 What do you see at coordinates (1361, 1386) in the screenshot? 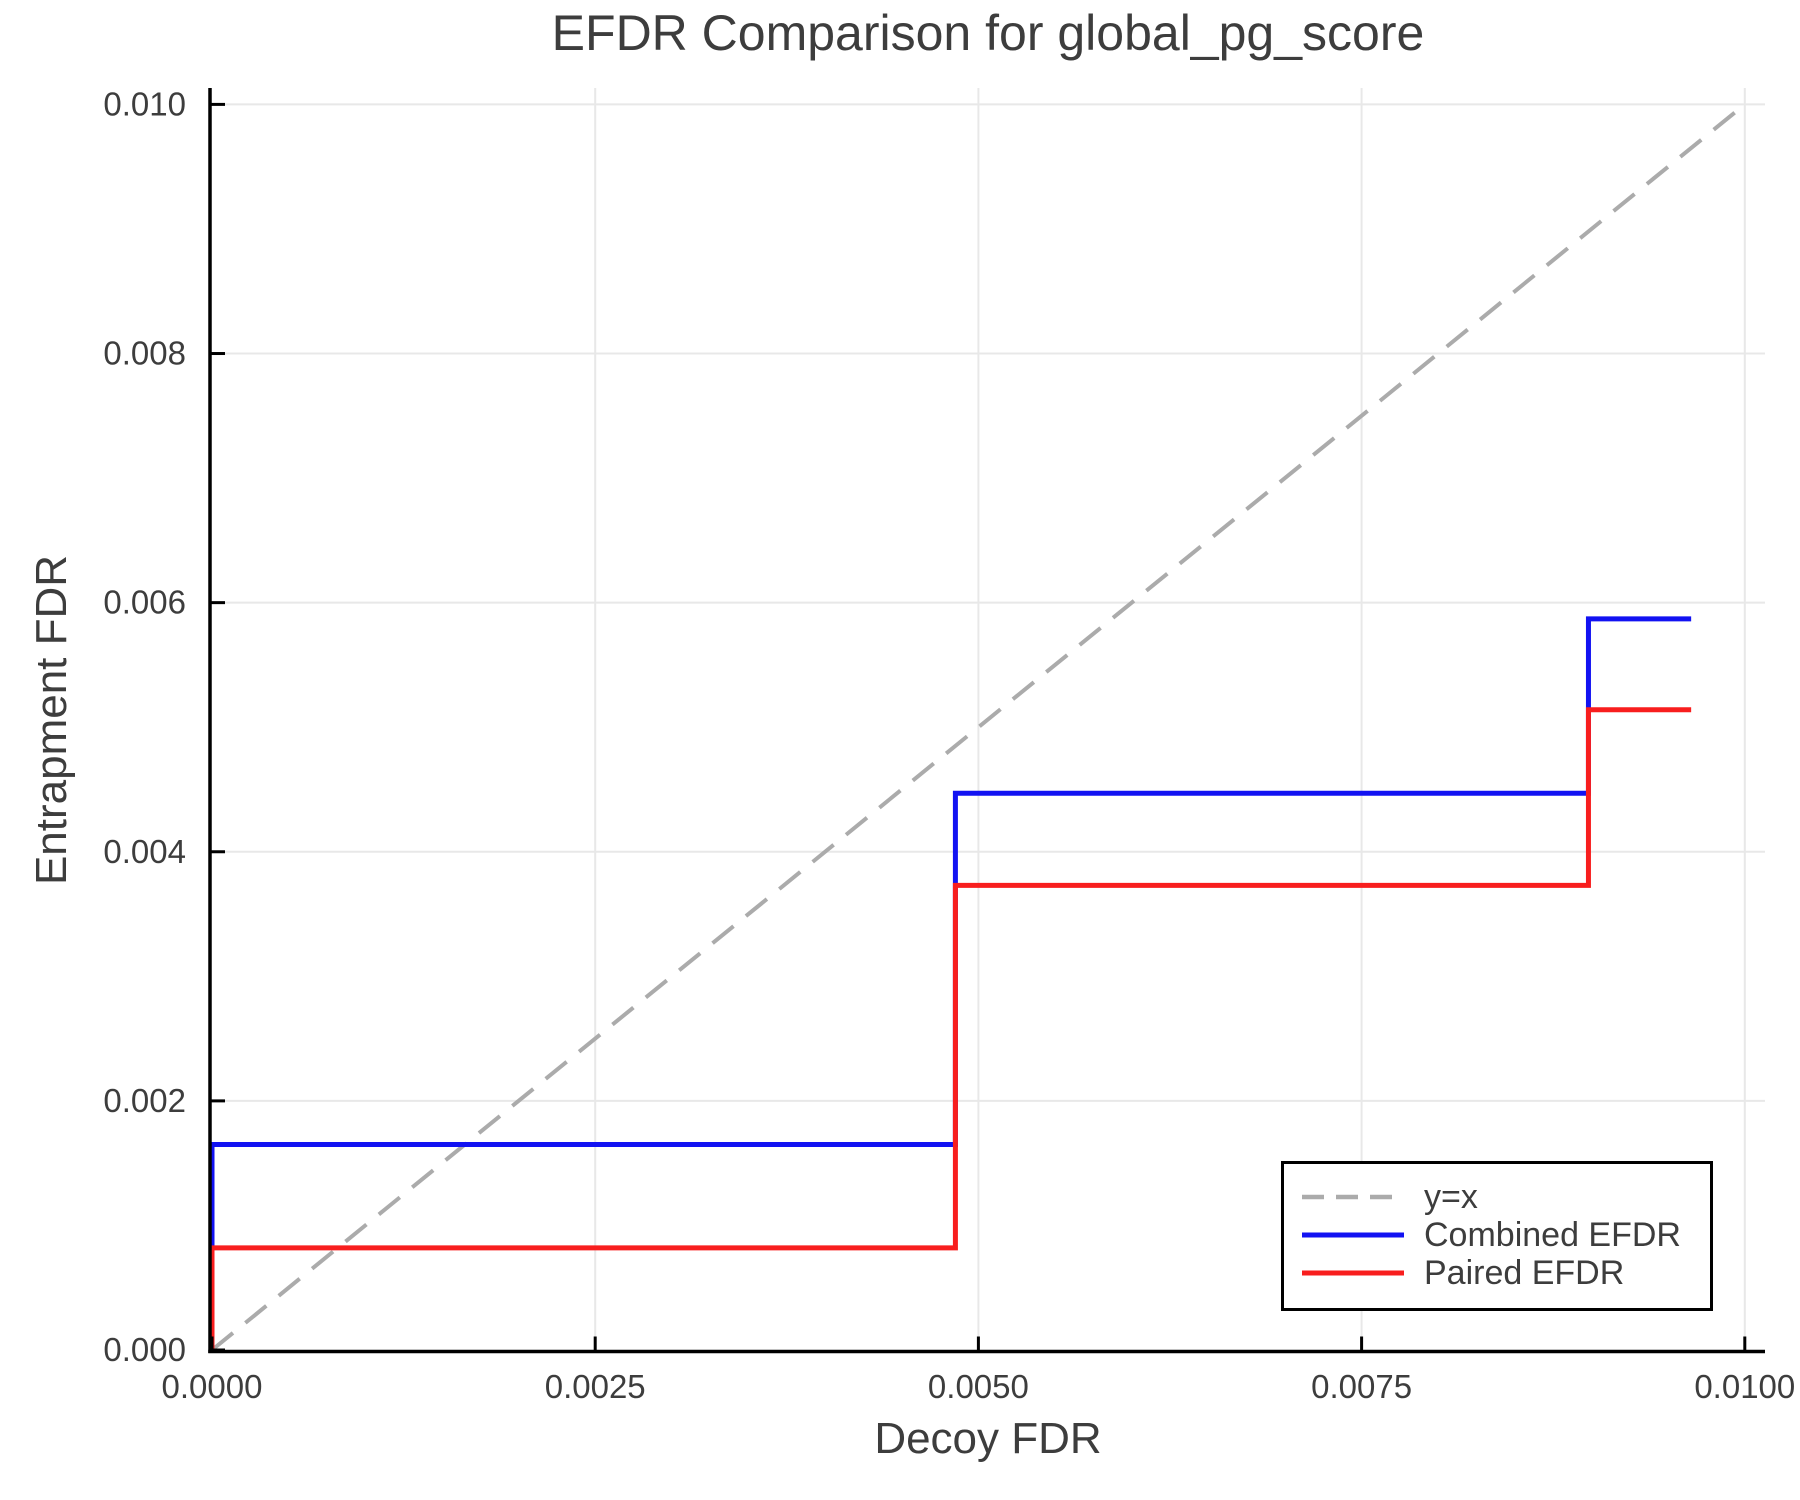
I see `x-tick-label: 0.0075` at bounding box center [1361, 1386].